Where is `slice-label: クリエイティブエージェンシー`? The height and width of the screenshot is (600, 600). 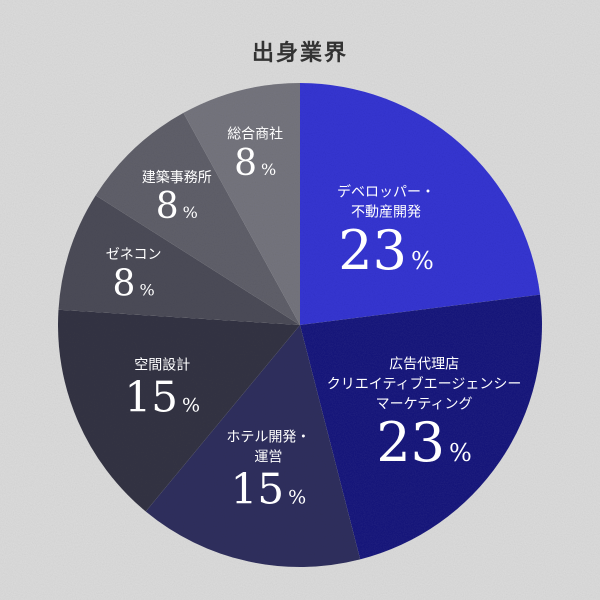
slice-label: クリエイティブエージェンシー is located at coordinates (424, 383).